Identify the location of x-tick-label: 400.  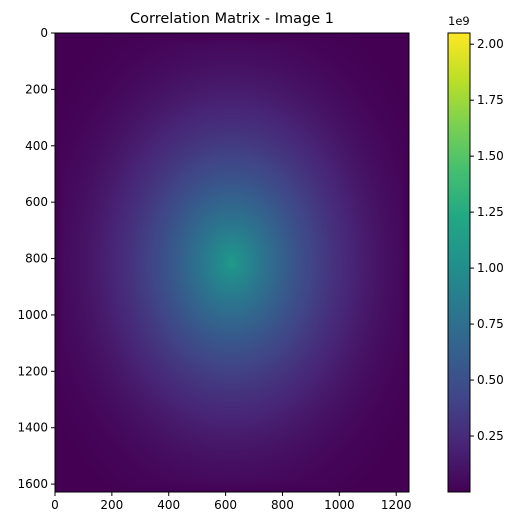
(168, 505).